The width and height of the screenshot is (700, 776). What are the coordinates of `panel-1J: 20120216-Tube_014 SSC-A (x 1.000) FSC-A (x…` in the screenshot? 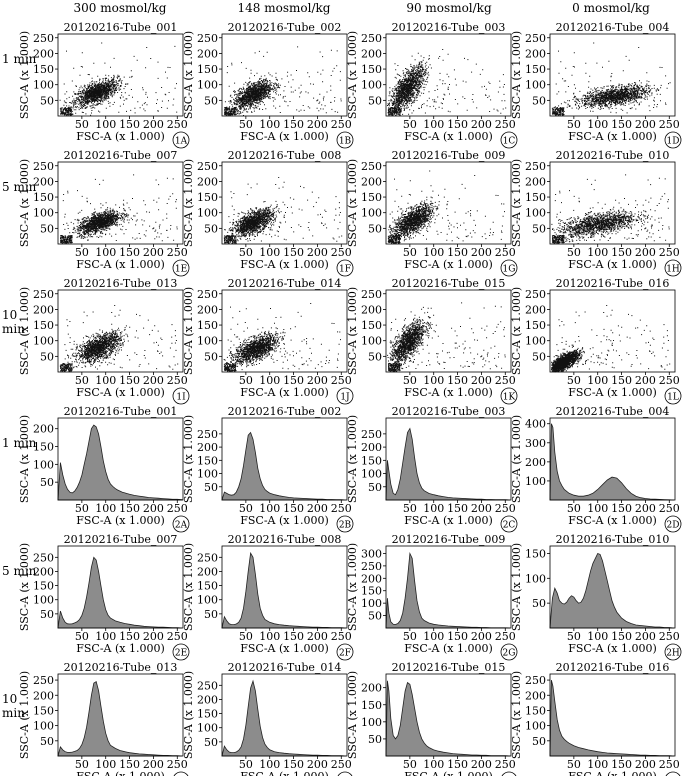 It's located at (268, 341).